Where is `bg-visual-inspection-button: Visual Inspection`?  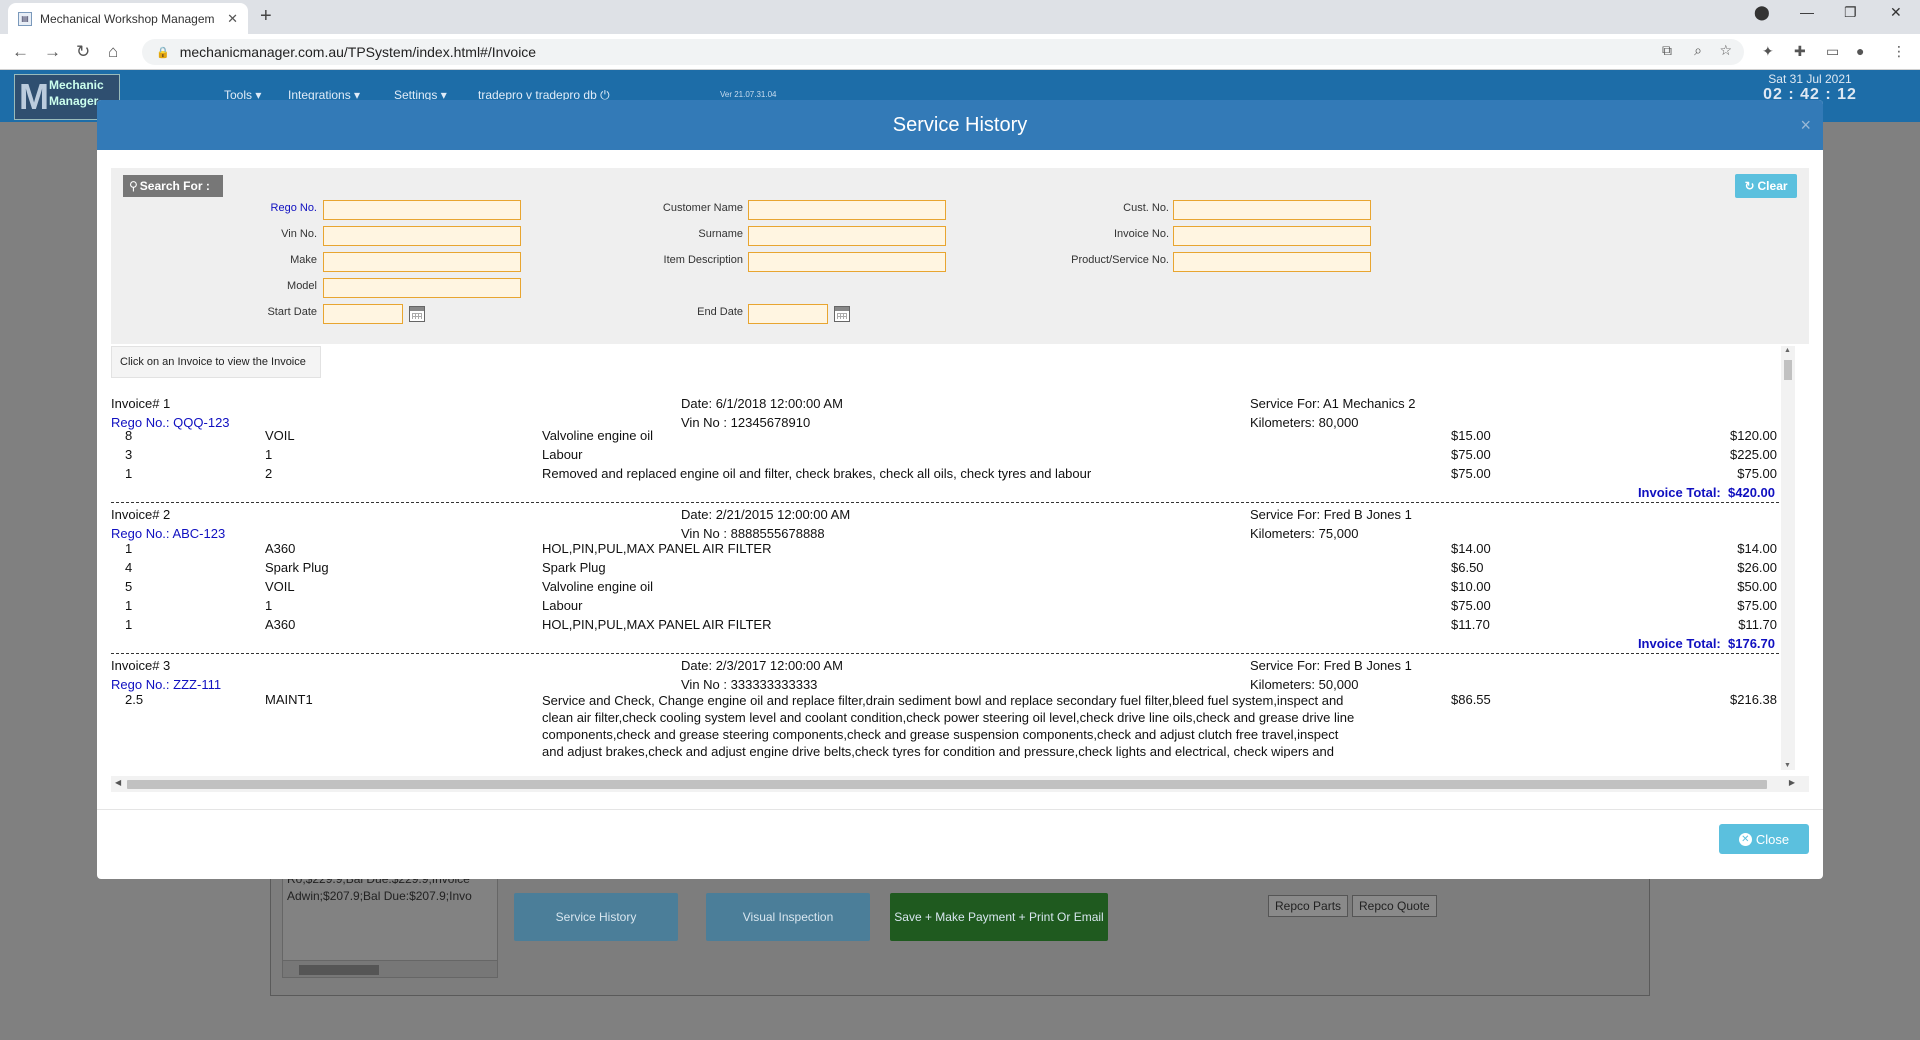 bg-visual-inspection-button: Visual Inspection is located at coordinates (788, 917).